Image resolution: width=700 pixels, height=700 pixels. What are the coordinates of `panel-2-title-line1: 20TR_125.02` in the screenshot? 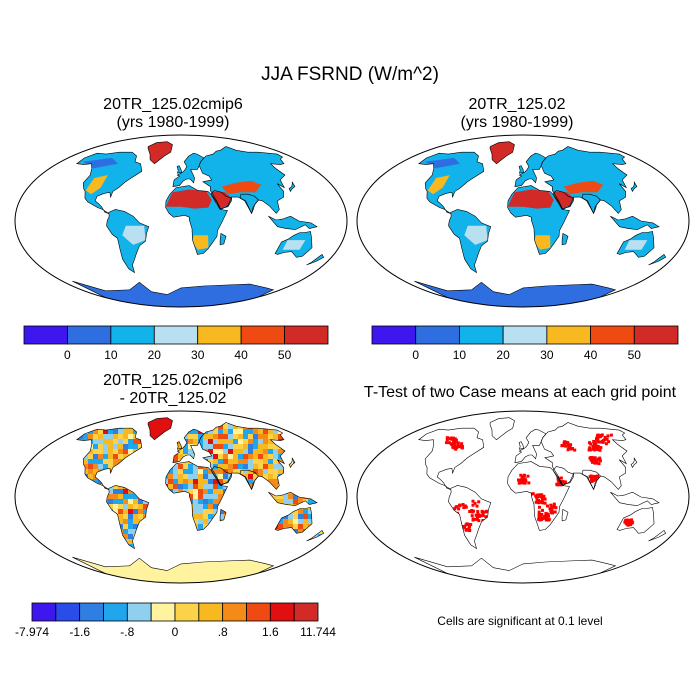 It's located at (517, 104).